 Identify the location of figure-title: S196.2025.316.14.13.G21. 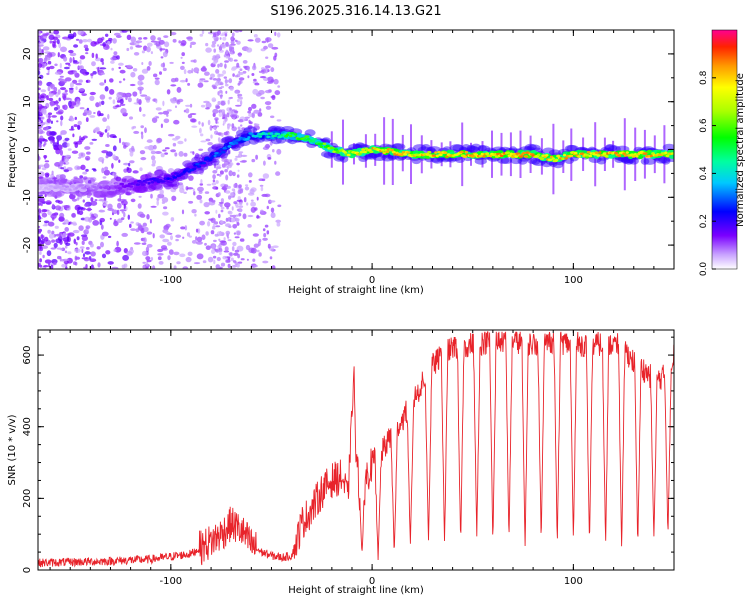
(355, 11).